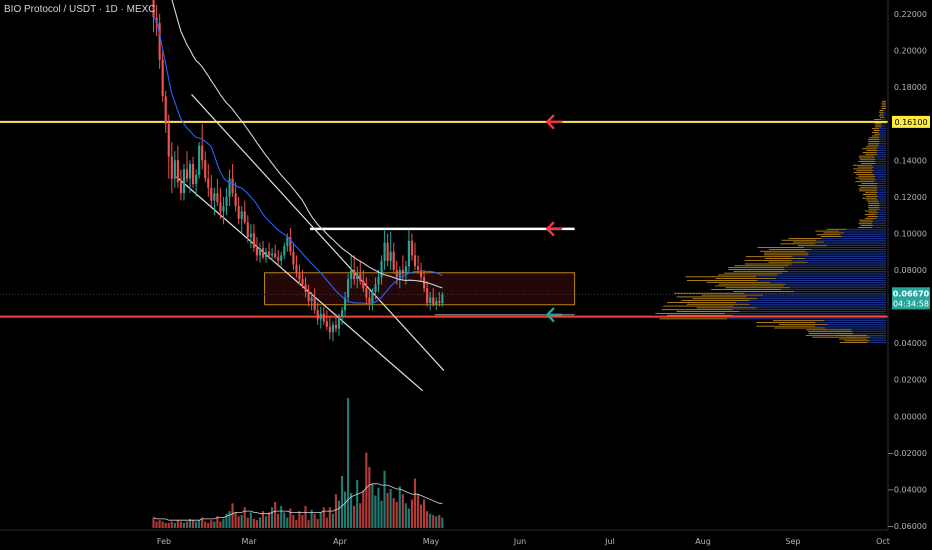 The width and height of the screenshot is (932, 550). Describe the element at coordinates (80, 9) in the screenshot. I see `chart-title: BIO Protocol / USDT · 1D · MEXC` at that location.